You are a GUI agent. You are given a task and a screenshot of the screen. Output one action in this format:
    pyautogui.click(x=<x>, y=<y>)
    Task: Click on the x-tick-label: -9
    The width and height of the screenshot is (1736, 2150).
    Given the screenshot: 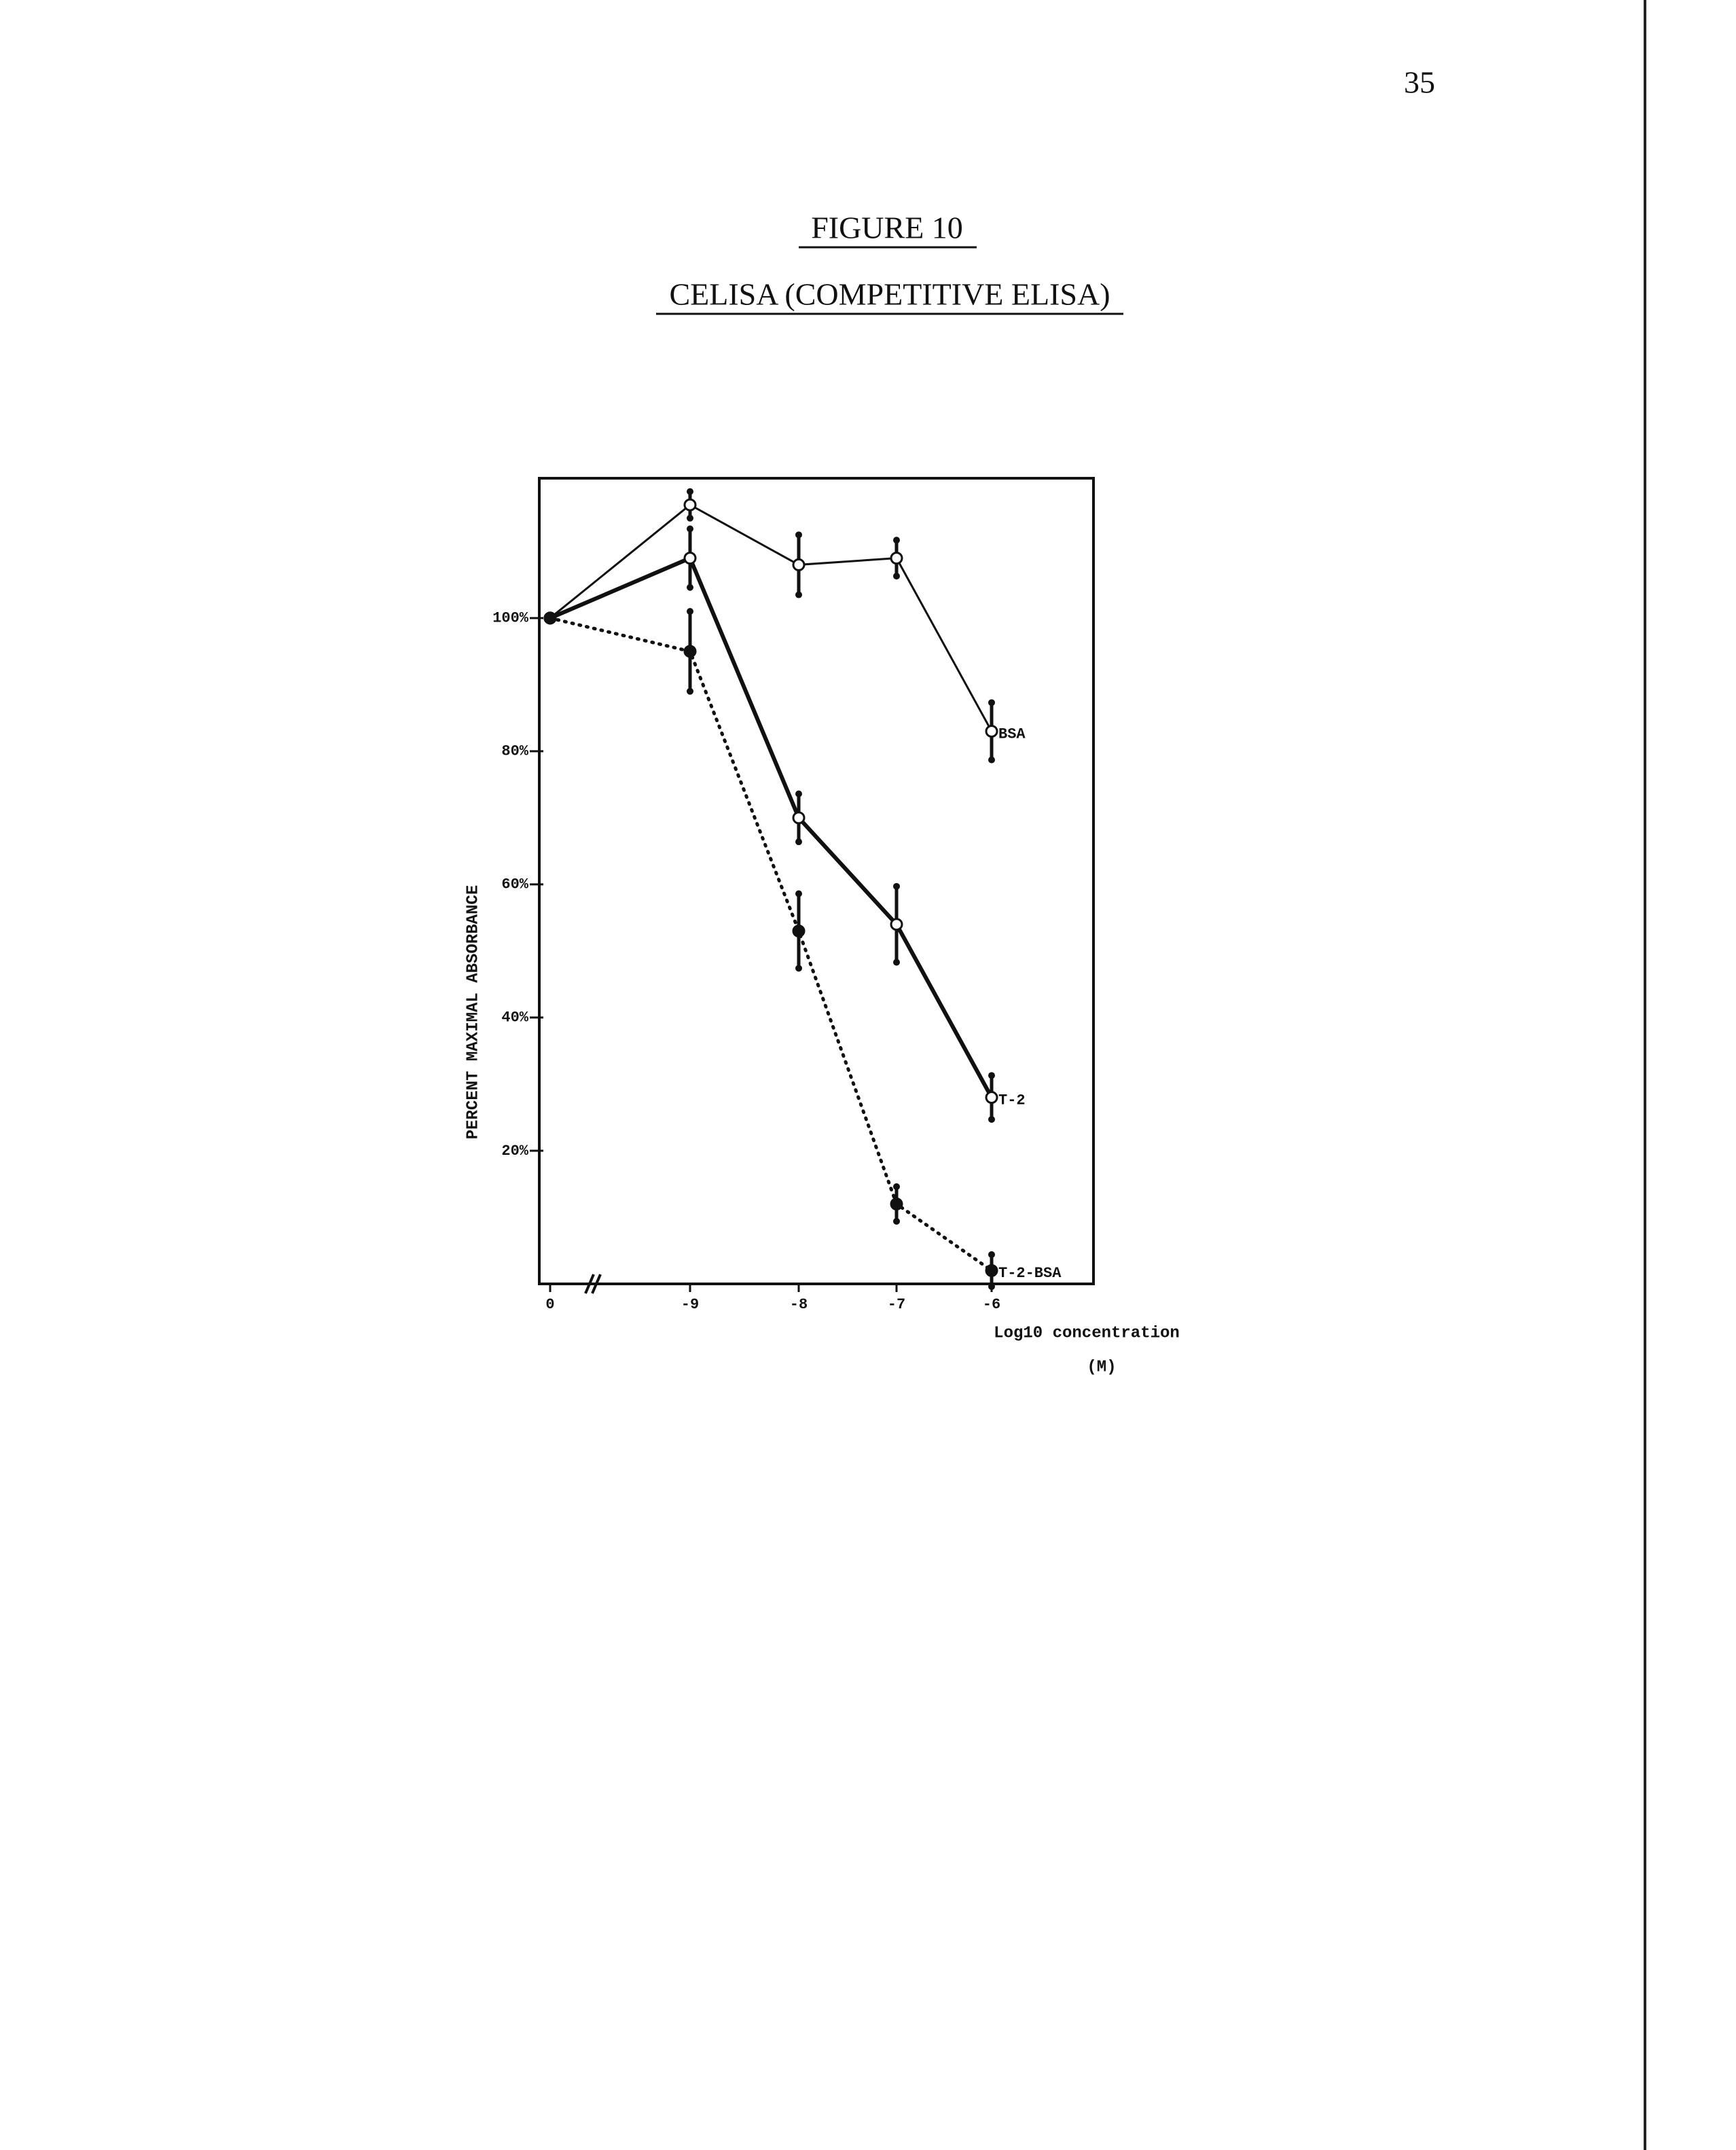 What is the action you would take?
    pyautogui.click(x=690, y=1304)
    